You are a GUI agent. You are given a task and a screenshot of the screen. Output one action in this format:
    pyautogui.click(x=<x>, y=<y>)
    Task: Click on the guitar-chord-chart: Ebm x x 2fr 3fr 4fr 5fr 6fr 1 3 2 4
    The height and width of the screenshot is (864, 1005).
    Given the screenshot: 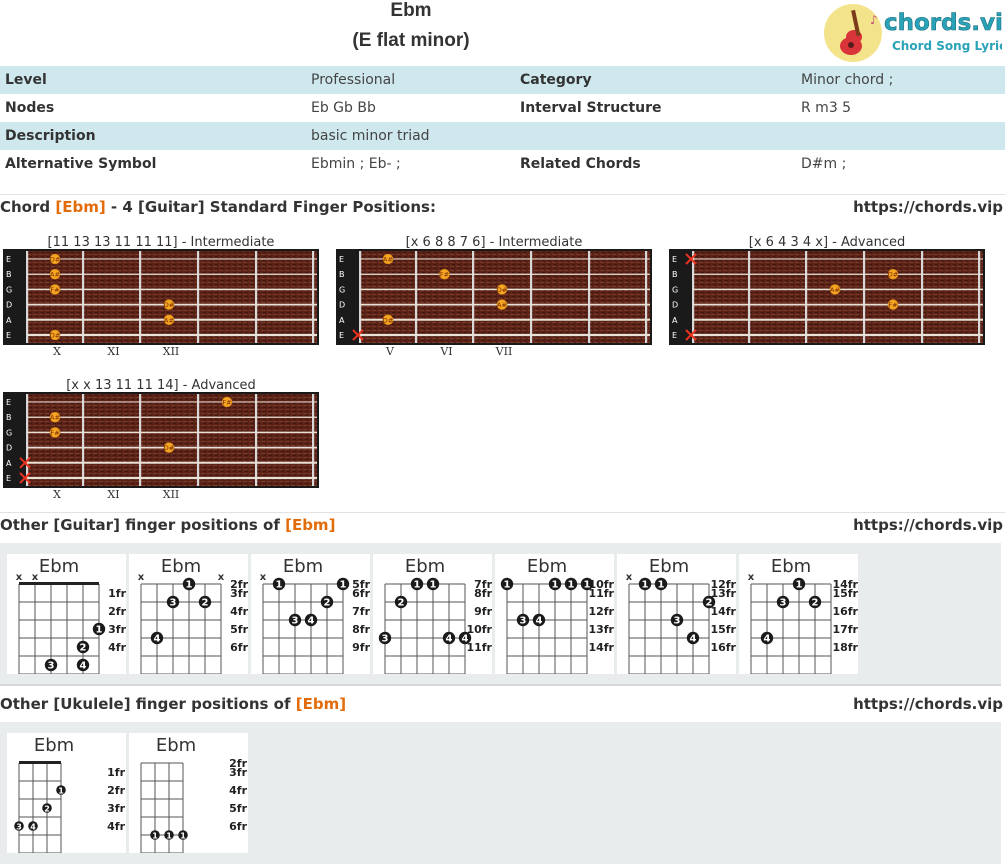 What is the action you would take?
    pyautogui.click(x=188, y=614)
    